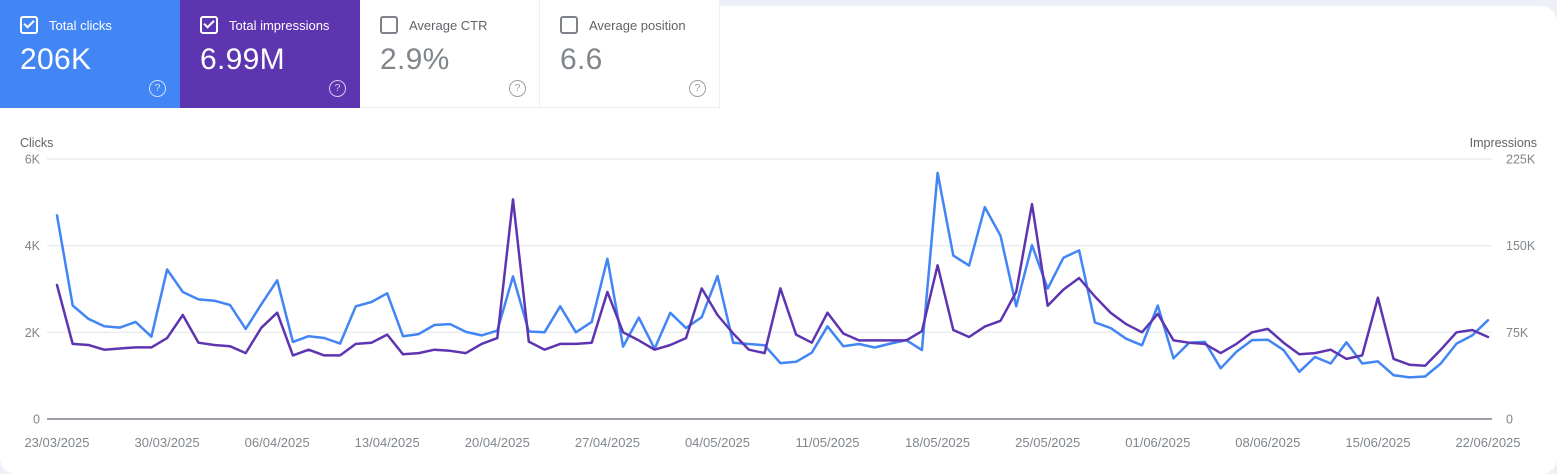 The width and height of the screenshot is (1557, 474). I want to click on total-clicks-checkbox, so click(29, 25).